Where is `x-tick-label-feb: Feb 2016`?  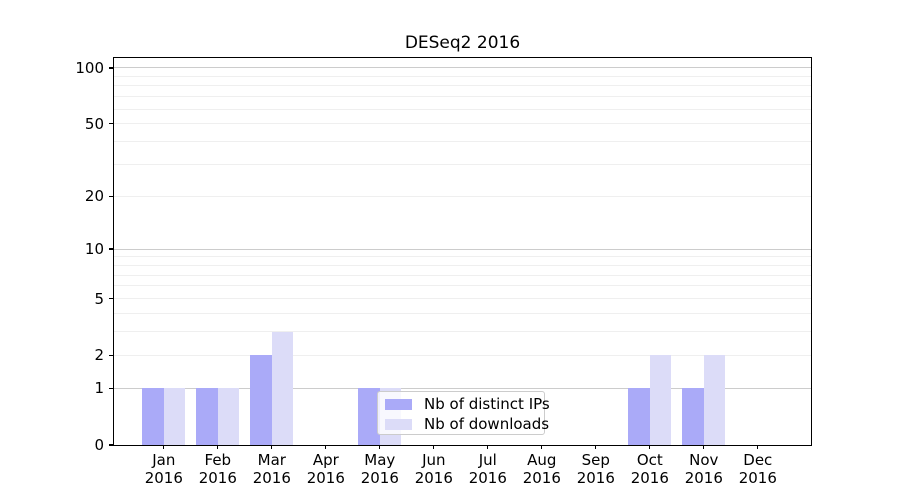 x-tick-label-feb: Feb 2016 is located at coordinates (217, 469).